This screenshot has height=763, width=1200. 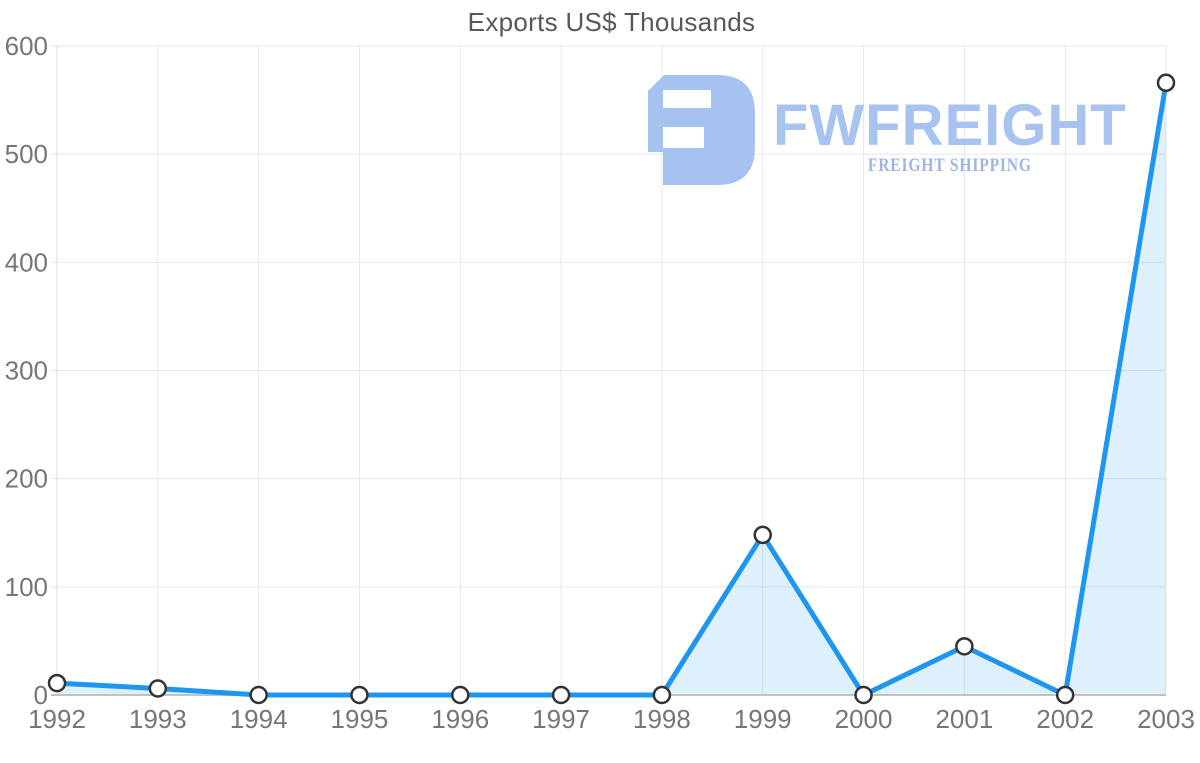 I want to click on x-tick-label-1995: 1995, so click(x=360, y=719).